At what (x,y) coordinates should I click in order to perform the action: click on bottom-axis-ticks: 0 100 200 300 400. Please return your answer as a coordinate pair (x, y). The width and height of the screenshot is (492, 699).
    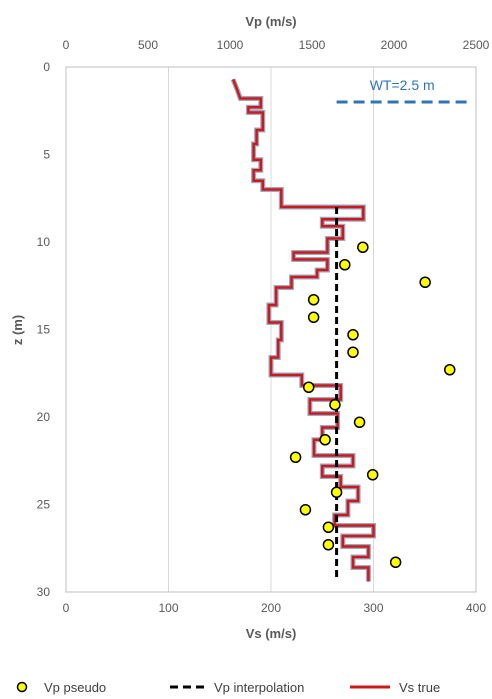
    Looking at the image, I should click on (275, 608).